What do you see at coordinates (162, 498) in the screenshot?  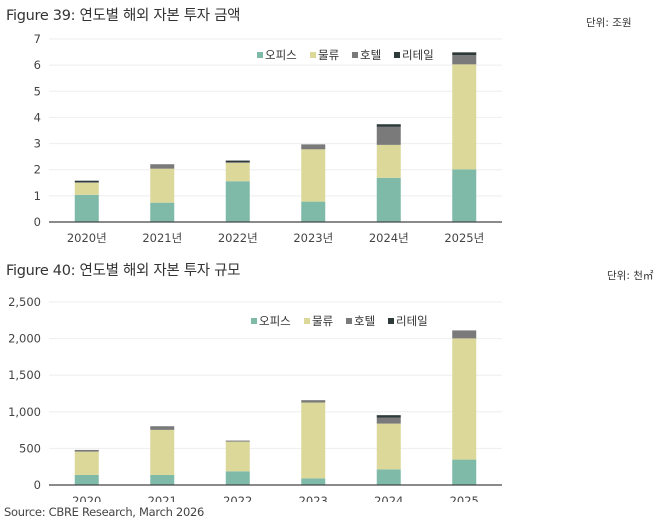 I see `x-tick-label: 2021` at bounding box center [162, 498].